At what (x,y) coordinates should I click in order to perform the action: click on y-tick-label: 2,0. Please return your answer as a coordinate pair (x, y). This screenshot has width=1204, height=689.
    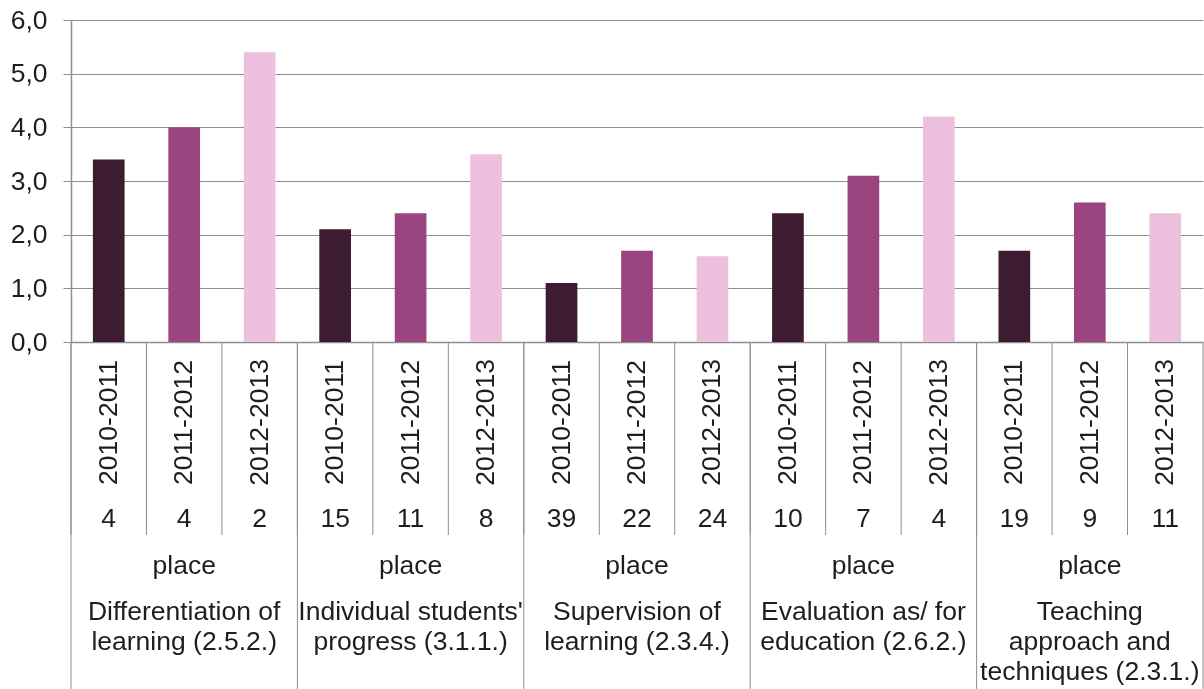
    Looking at the image, I should click on (29, 234).